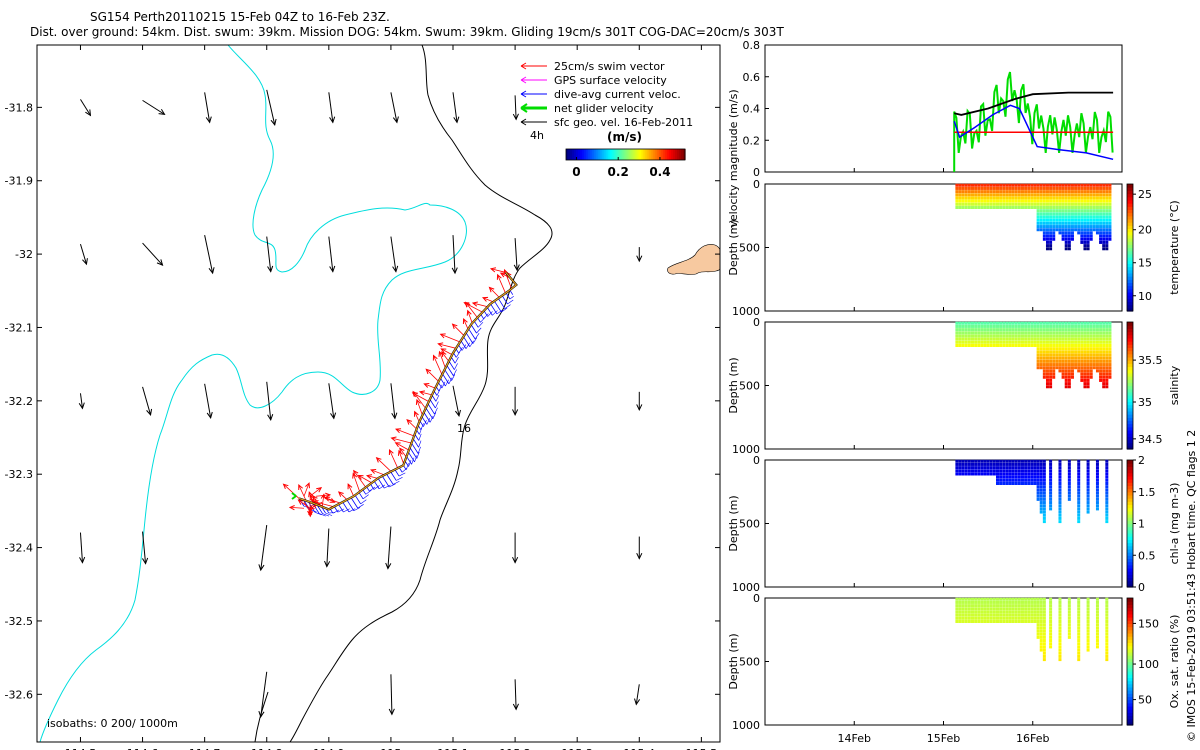  I want to click on geo-velocity-arrowhead, so click(515, 412).